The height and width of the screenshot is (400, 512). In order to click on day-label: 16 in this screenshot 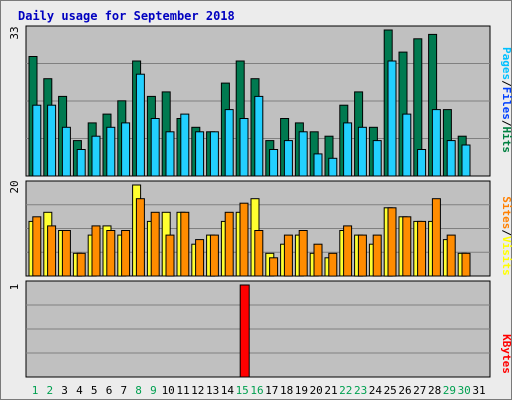, I will do `click(256, 390)`.